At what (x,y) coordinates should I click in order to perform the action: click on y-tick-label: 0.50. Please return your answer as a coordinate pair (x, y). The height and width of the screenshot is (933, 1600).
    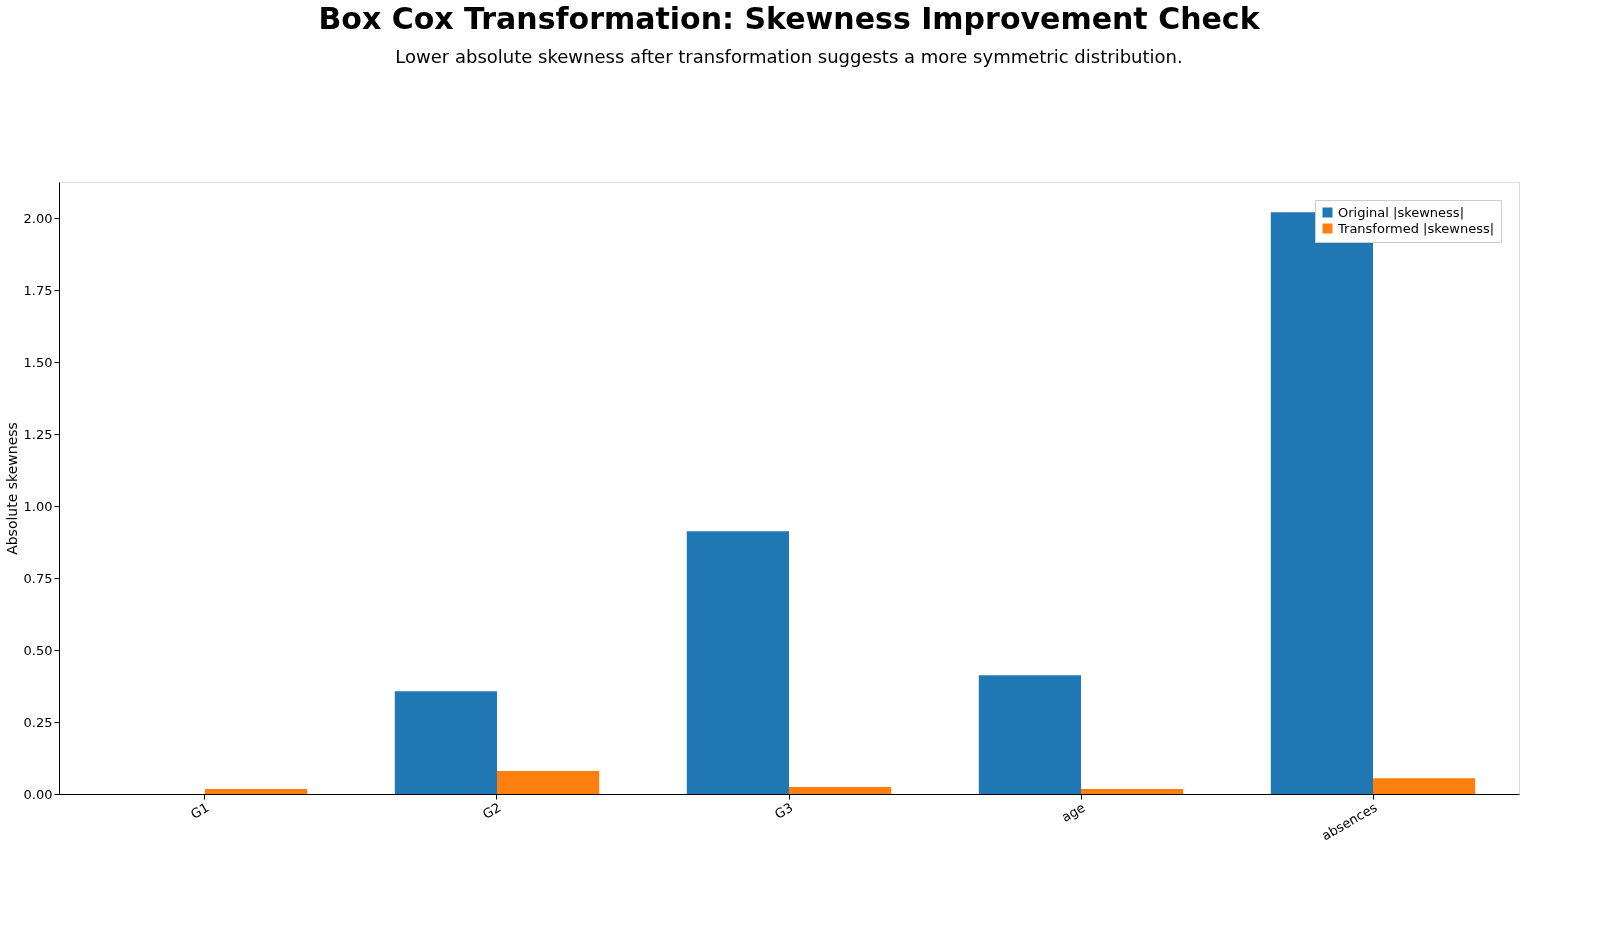
    Looking at the image, I should click on (38, 650).